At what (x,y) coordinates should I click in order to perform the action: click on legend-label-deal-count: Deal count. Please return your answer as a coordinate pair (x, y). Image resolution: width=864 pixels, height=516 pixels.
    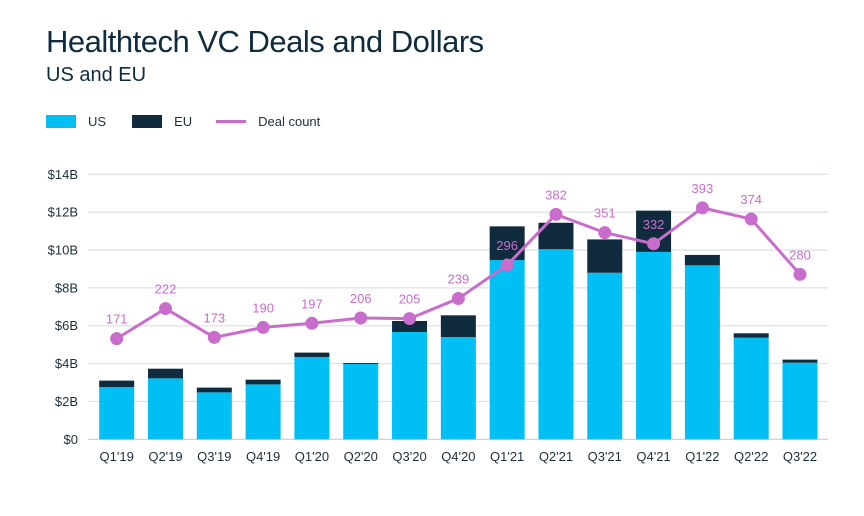
    Looking at the image, I should click on (289, 121).